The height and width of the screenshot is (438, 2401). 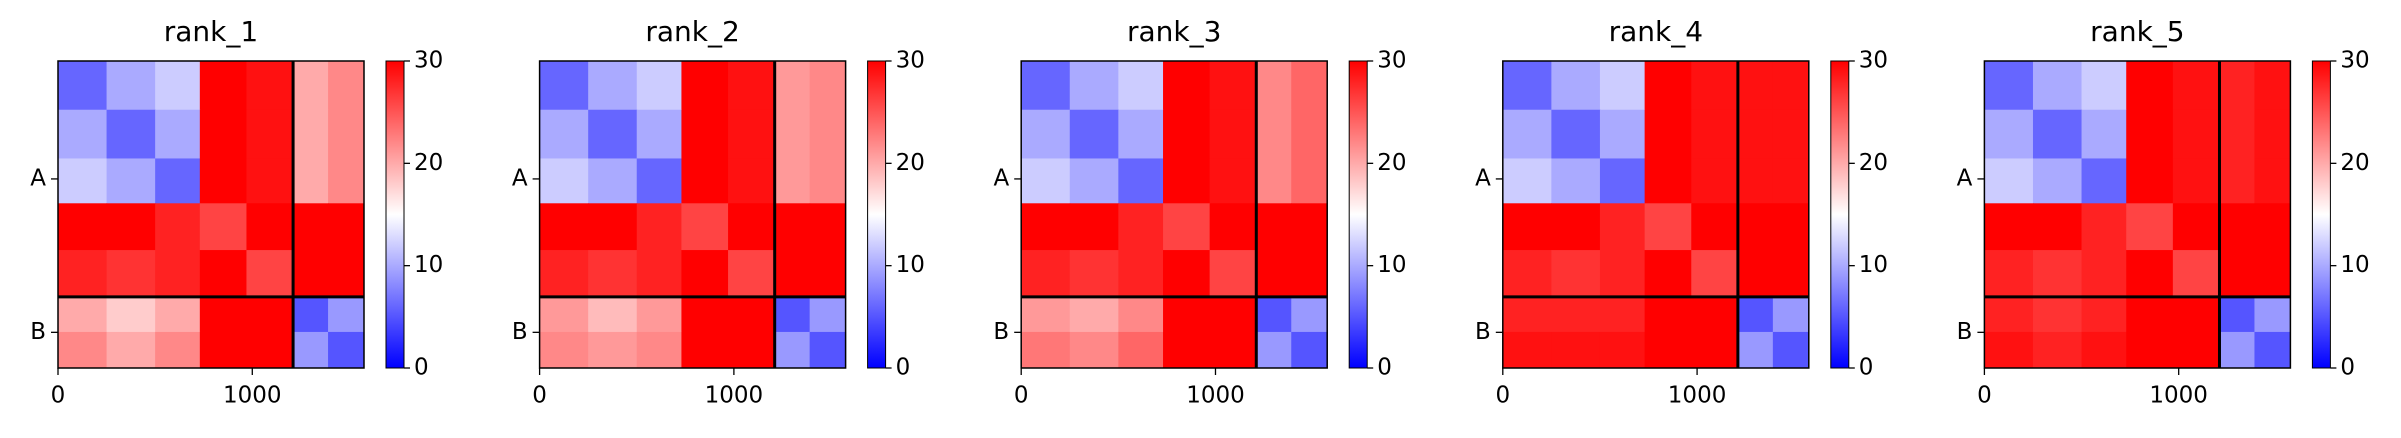 What do you see at coordinates (1656, 31) in the screenshot?
I see `panel-title: rank_4` at bounding box center [1656, 31].